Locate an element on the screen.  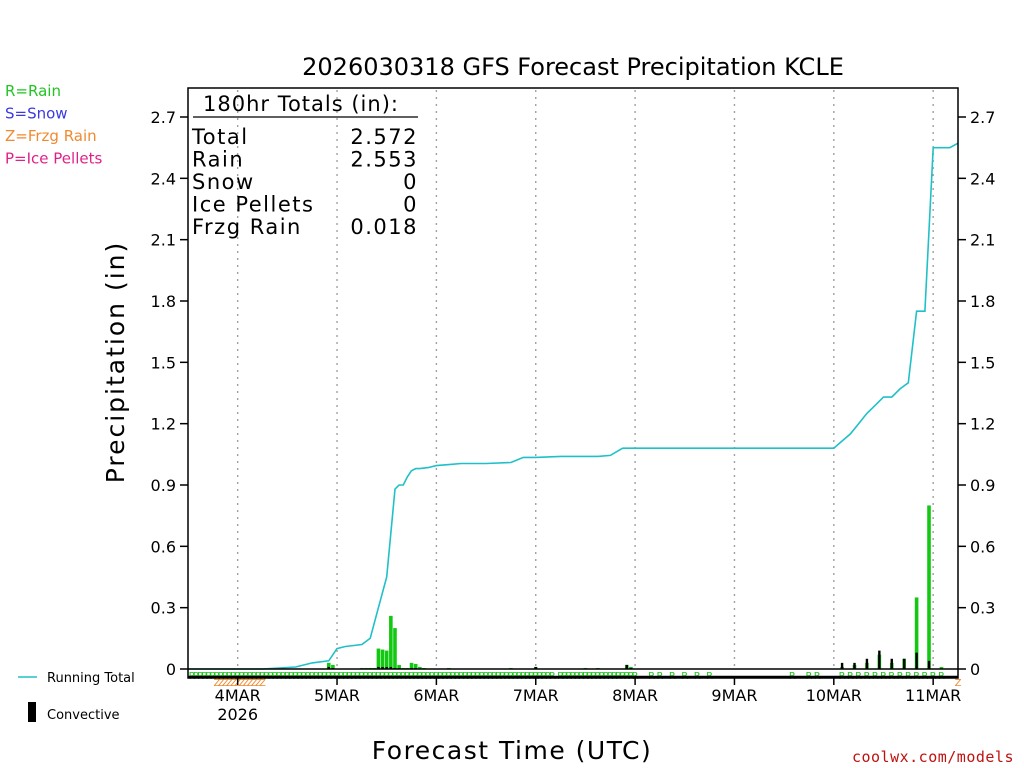
x-tick-label: 7MAR is located at coordinates (536, 695).